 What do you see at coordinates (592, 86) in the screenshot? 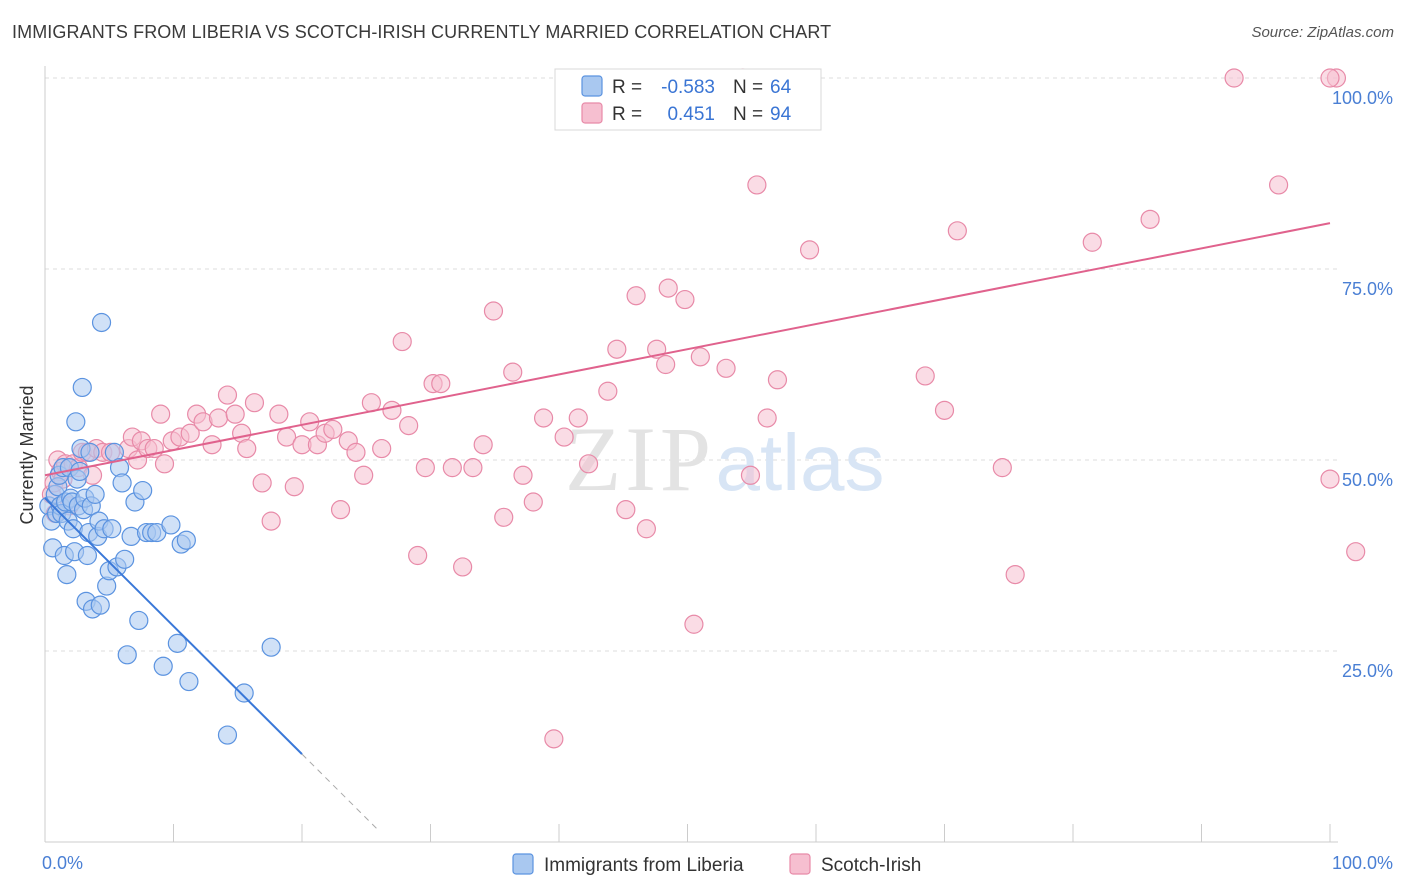
I see `stats-swatch-liberia` at bounding box center [592, 86].